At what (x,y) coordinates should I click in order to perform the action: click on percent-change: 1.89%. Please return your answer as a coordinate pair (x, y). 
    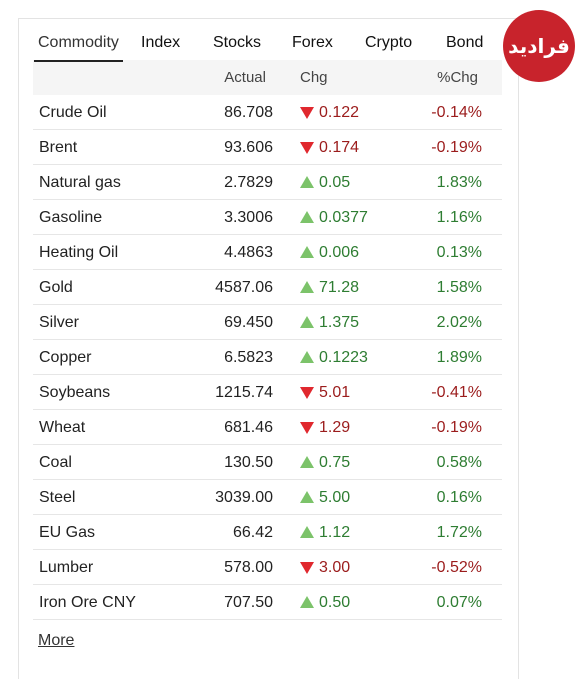
    Looking at the image, I should click on (459, 357).